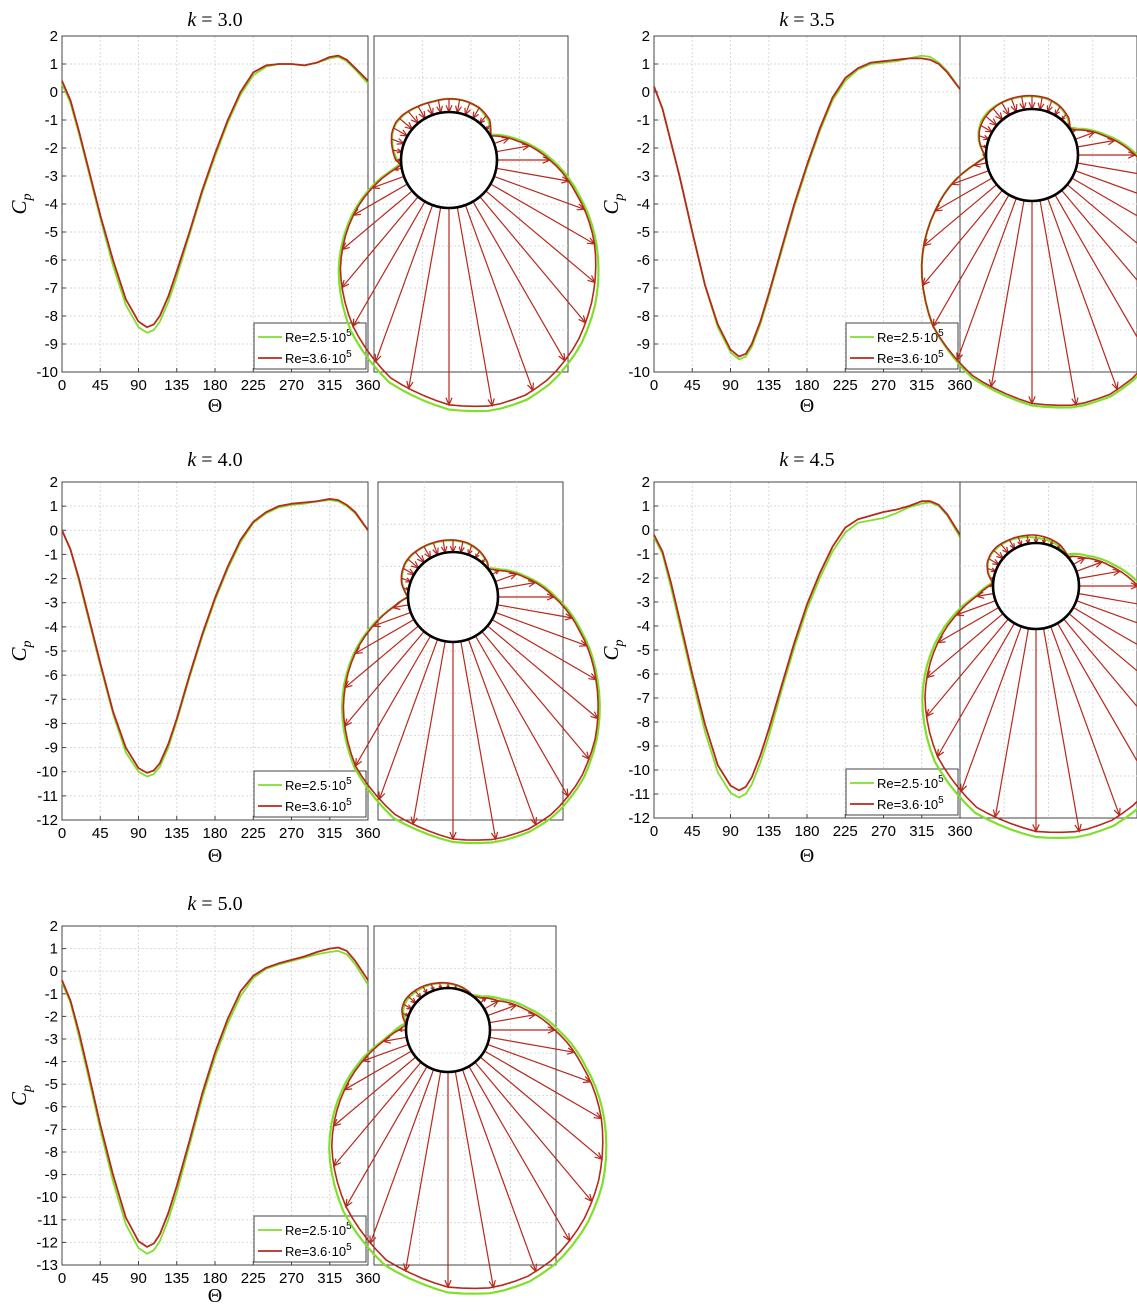 The height and width of the screenshot is (1311, 1137). Describe the element at coordinates (47, 1265) in the screenshot. I see `y-tick-label: -13` at that location.